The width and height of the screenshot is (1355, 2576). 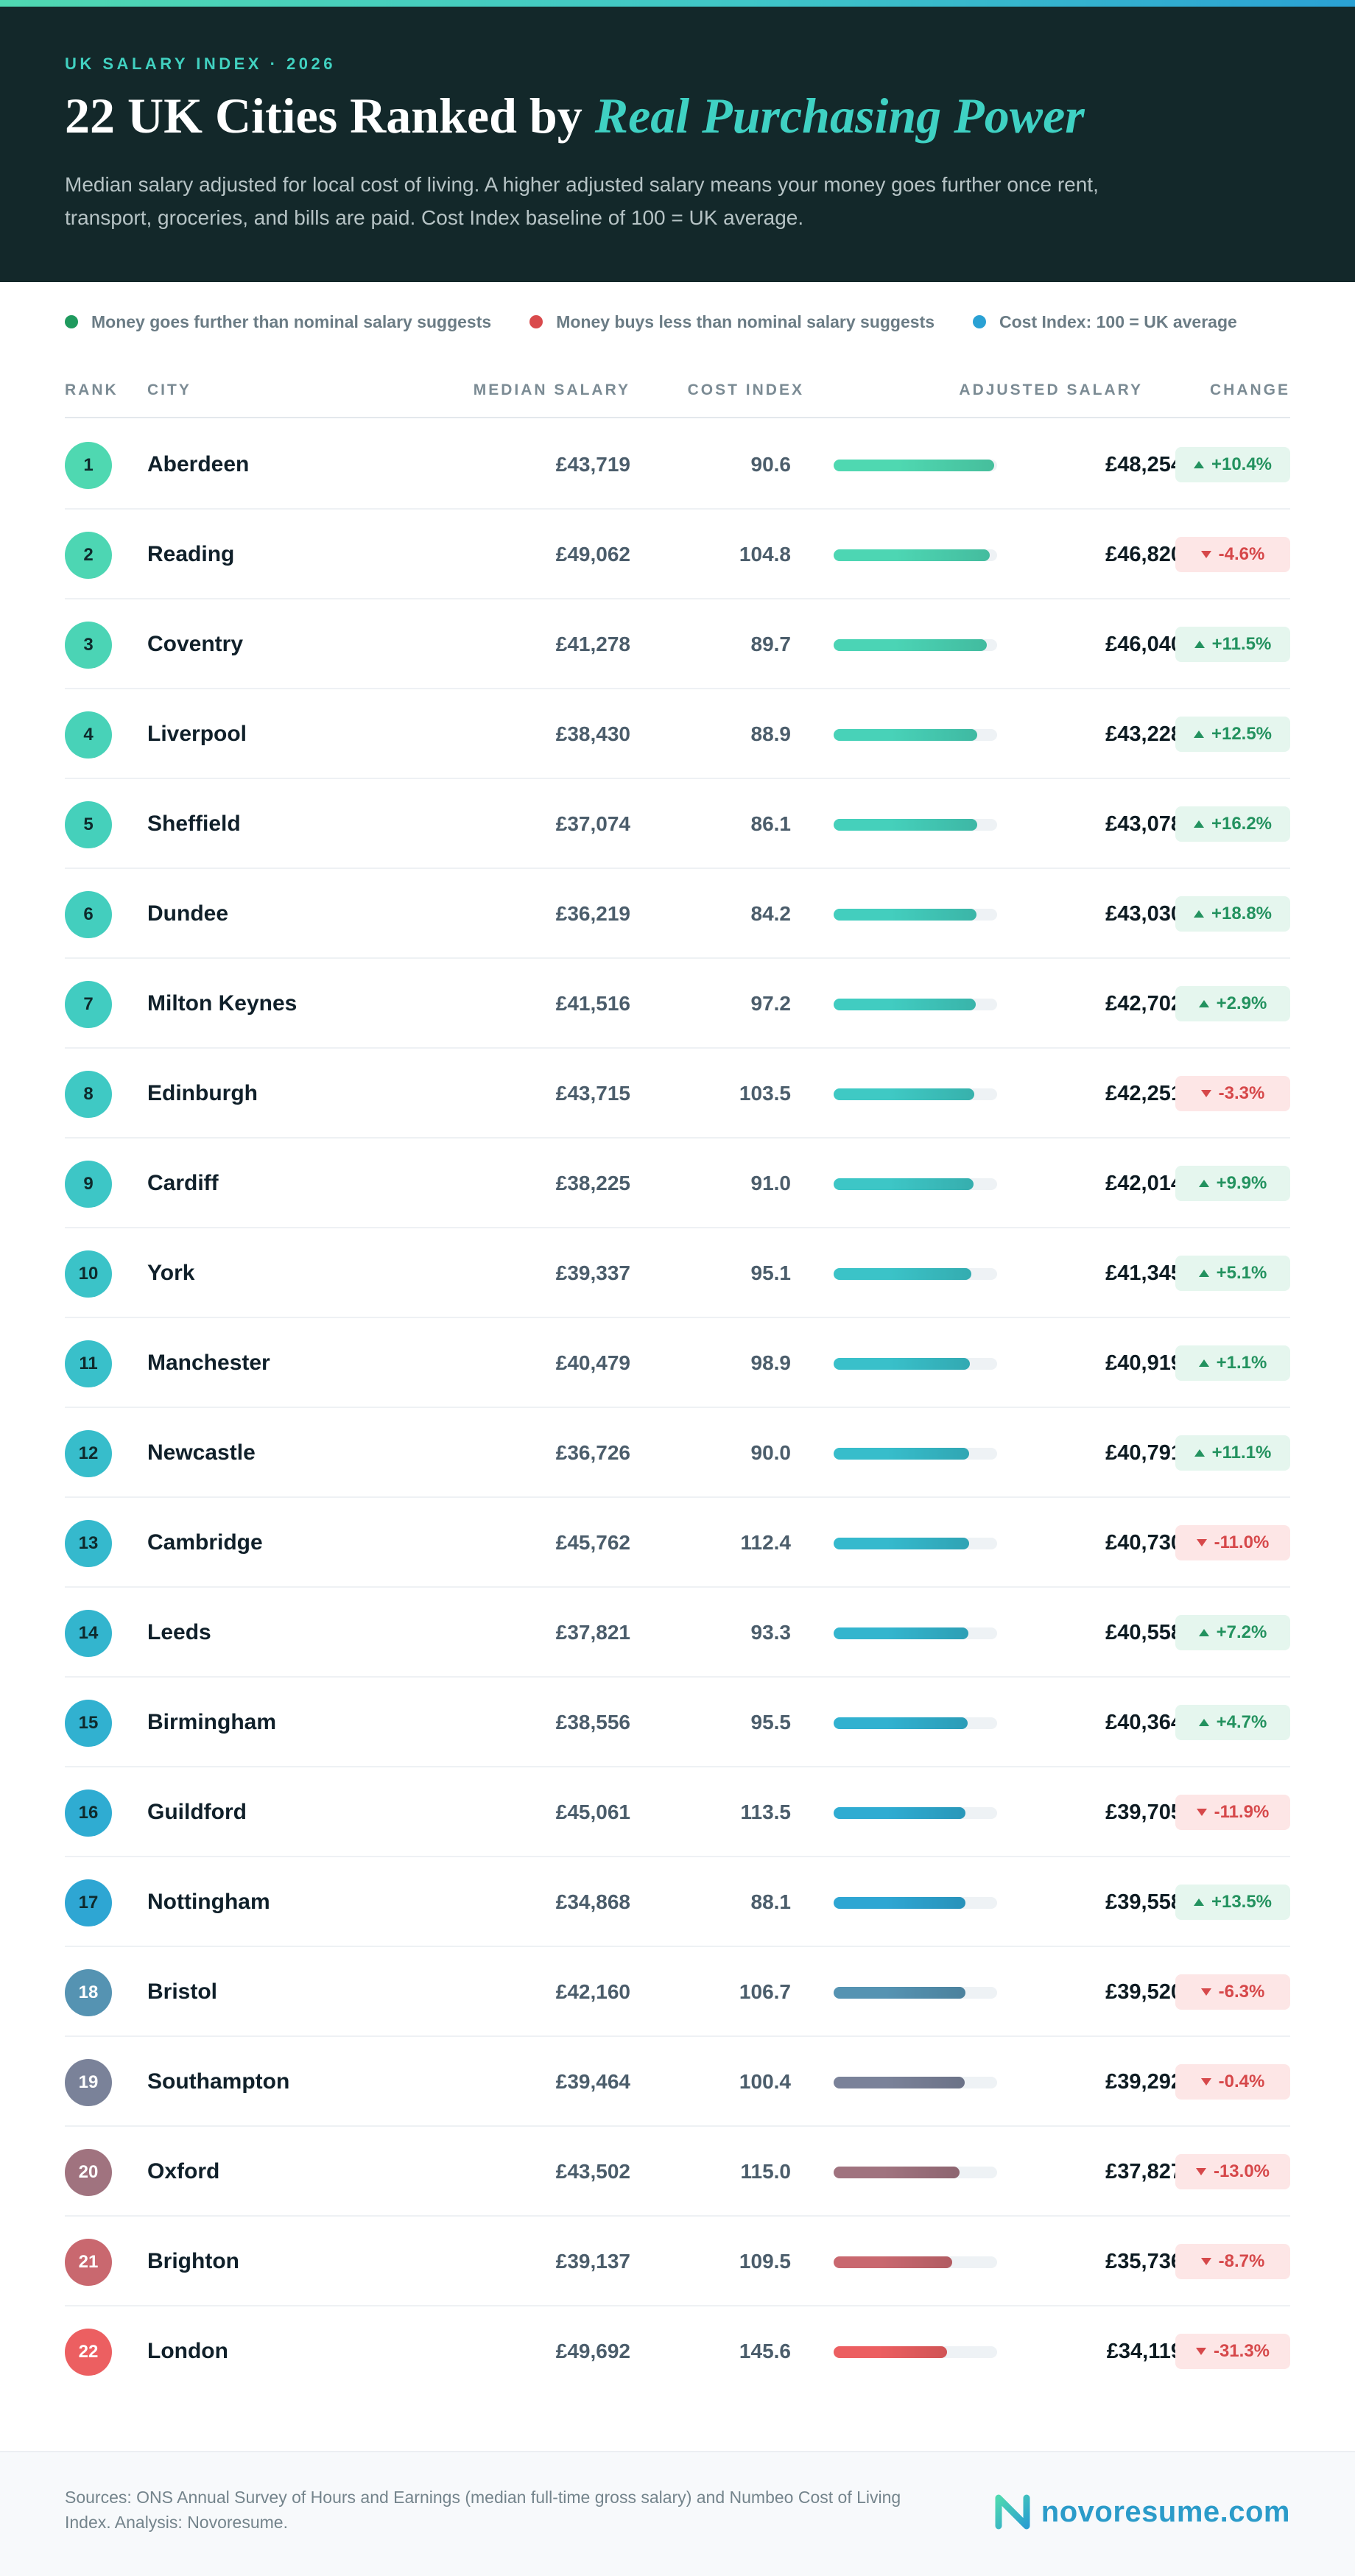 I want to click on cost-index: 145.6, so click(x=765, y=2351).